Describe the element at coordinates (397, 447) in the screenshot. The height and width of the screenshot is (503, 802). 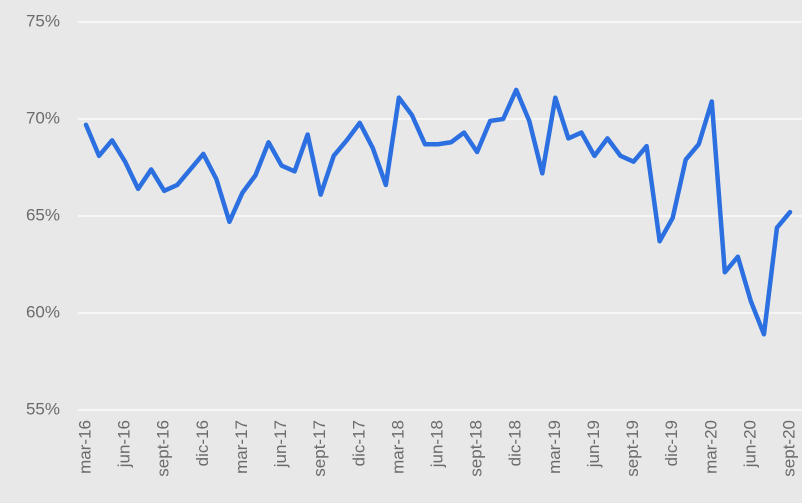
I see `x-tick-label: mar-18` at that location.